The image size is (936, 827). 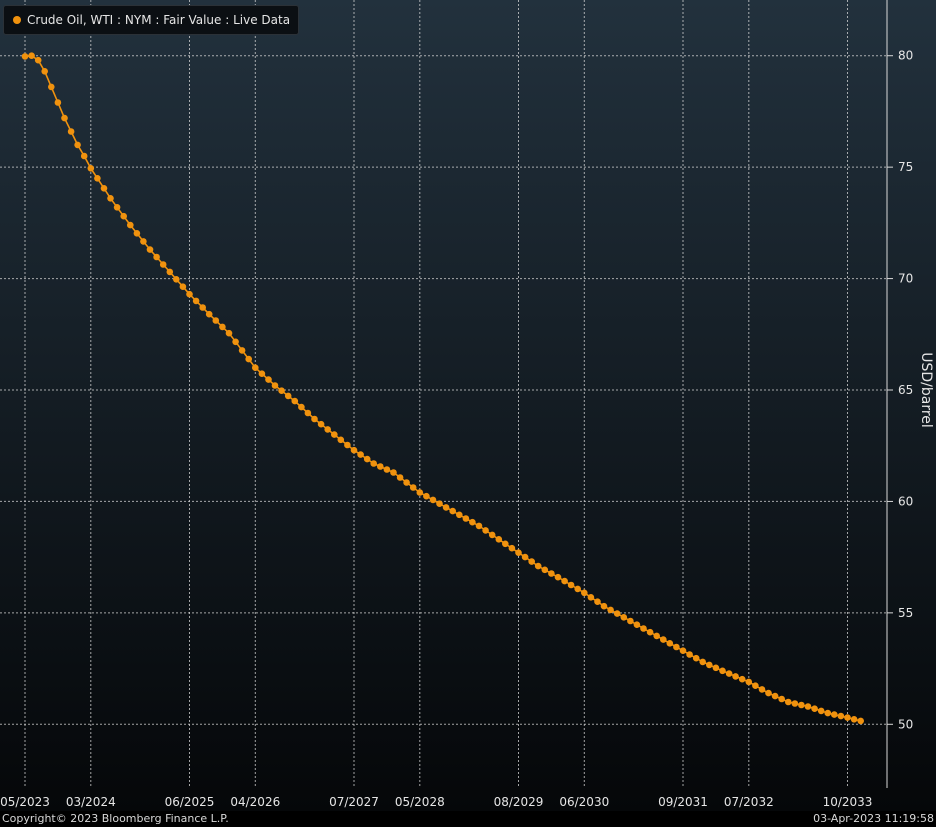 What do you see at coordinates (420, 802) in the screenshot?
I see `x-tick-label-5: 05/2028` at bounding box center [420, 802].